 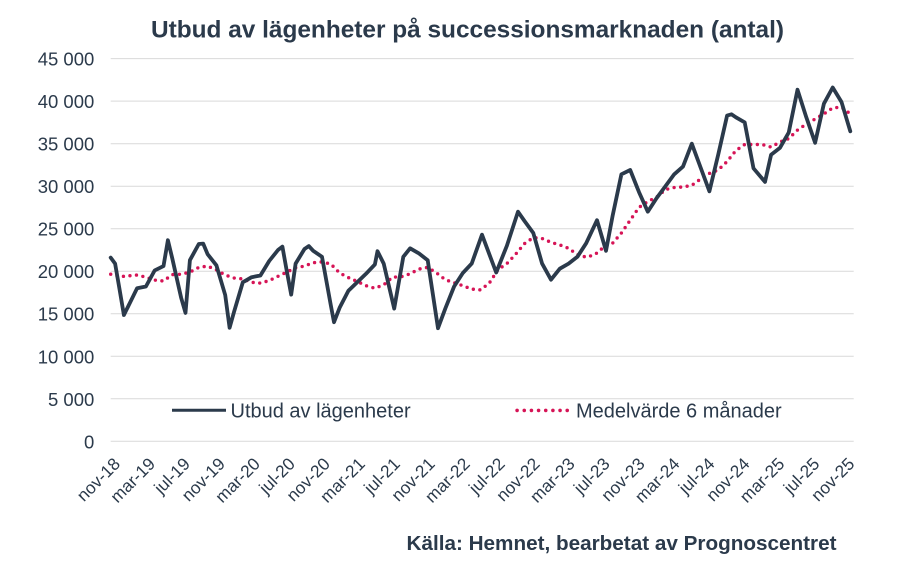 What do you see at coordinates (71, 399) in the screenshot?
I see `svg-text: 5 000` at bounding box center [71, 399].